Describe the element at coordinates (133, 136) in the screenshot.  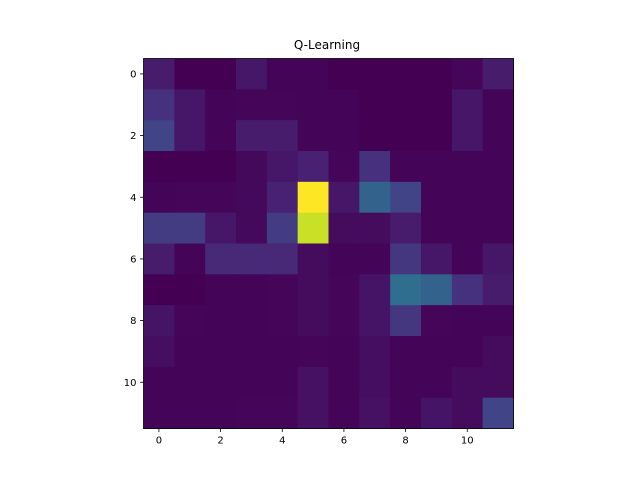
I see `y-tick-label: 2` at that location.